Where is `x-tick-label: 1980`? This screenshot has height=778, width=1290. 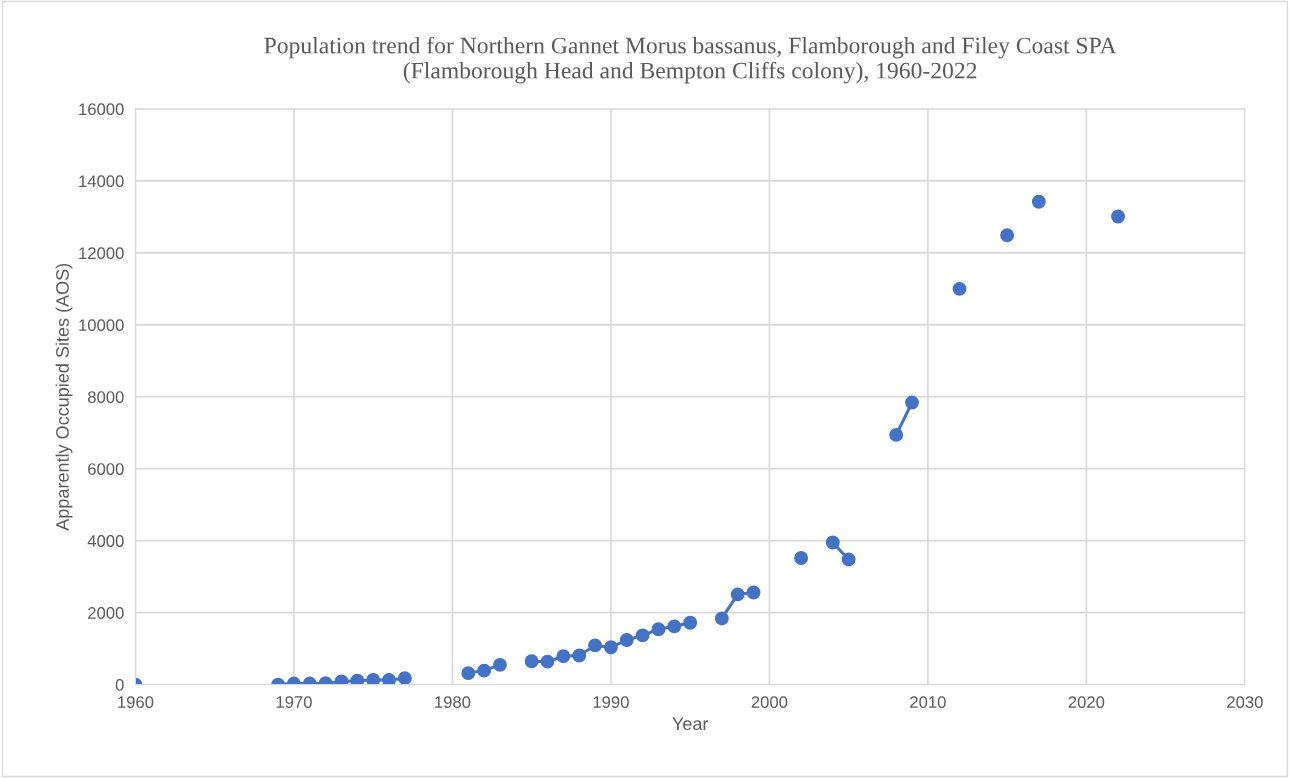 x-tick-label: 1980 is located at coordinates (453, 702).